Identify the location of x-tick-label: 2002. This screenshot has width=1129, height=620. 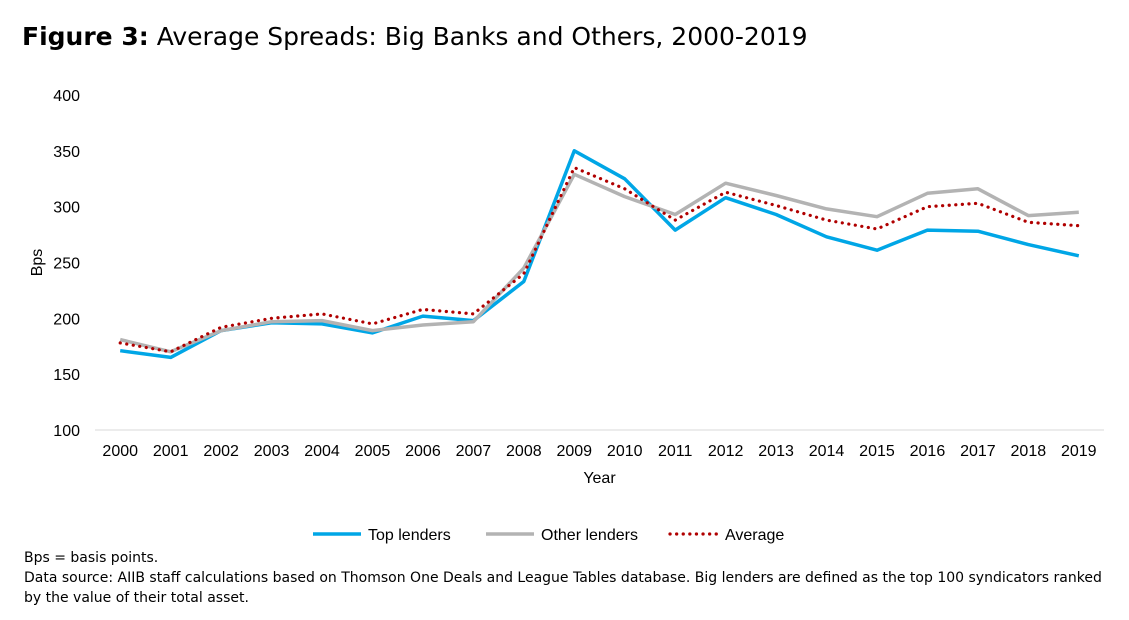
(221, 451).